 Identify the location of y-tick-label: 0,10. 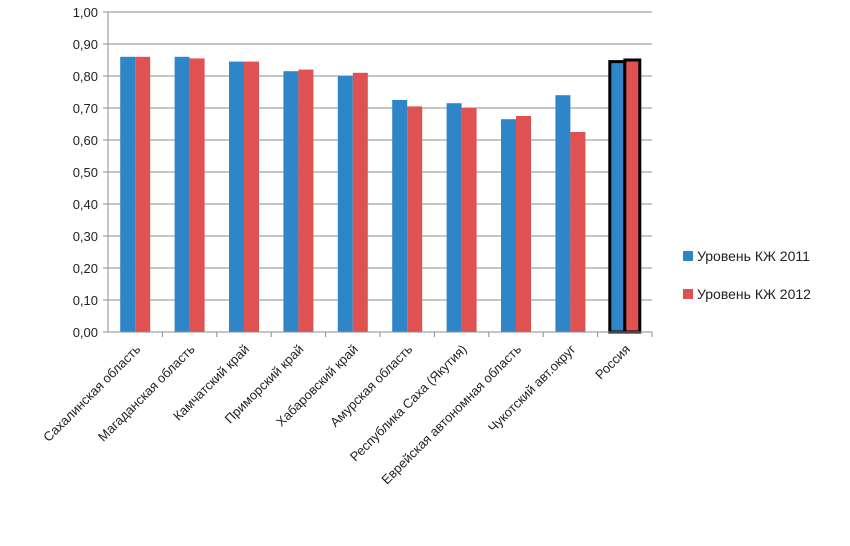
(85, 300).